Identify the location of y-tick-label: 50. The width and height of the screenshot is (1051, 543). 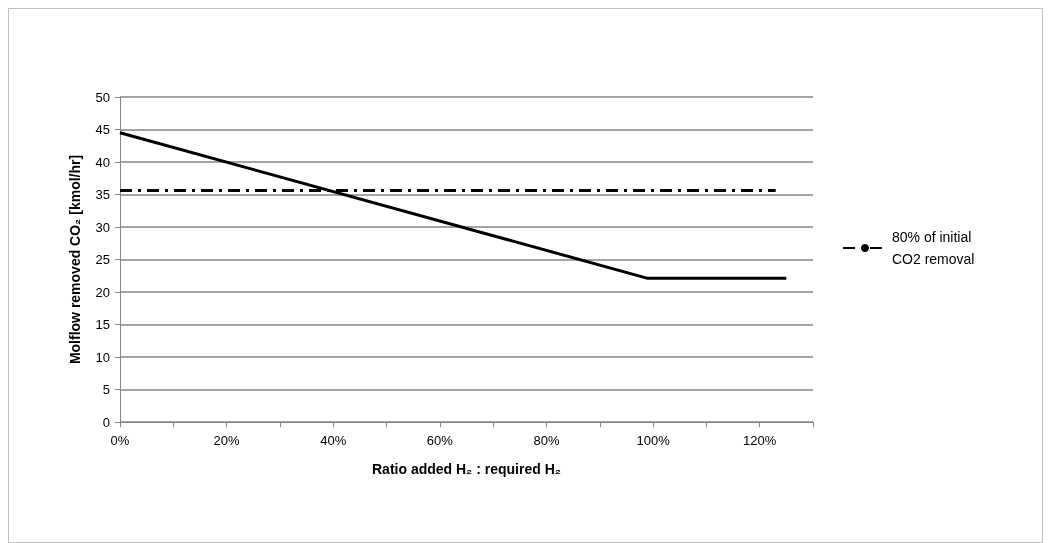
(102, 97).